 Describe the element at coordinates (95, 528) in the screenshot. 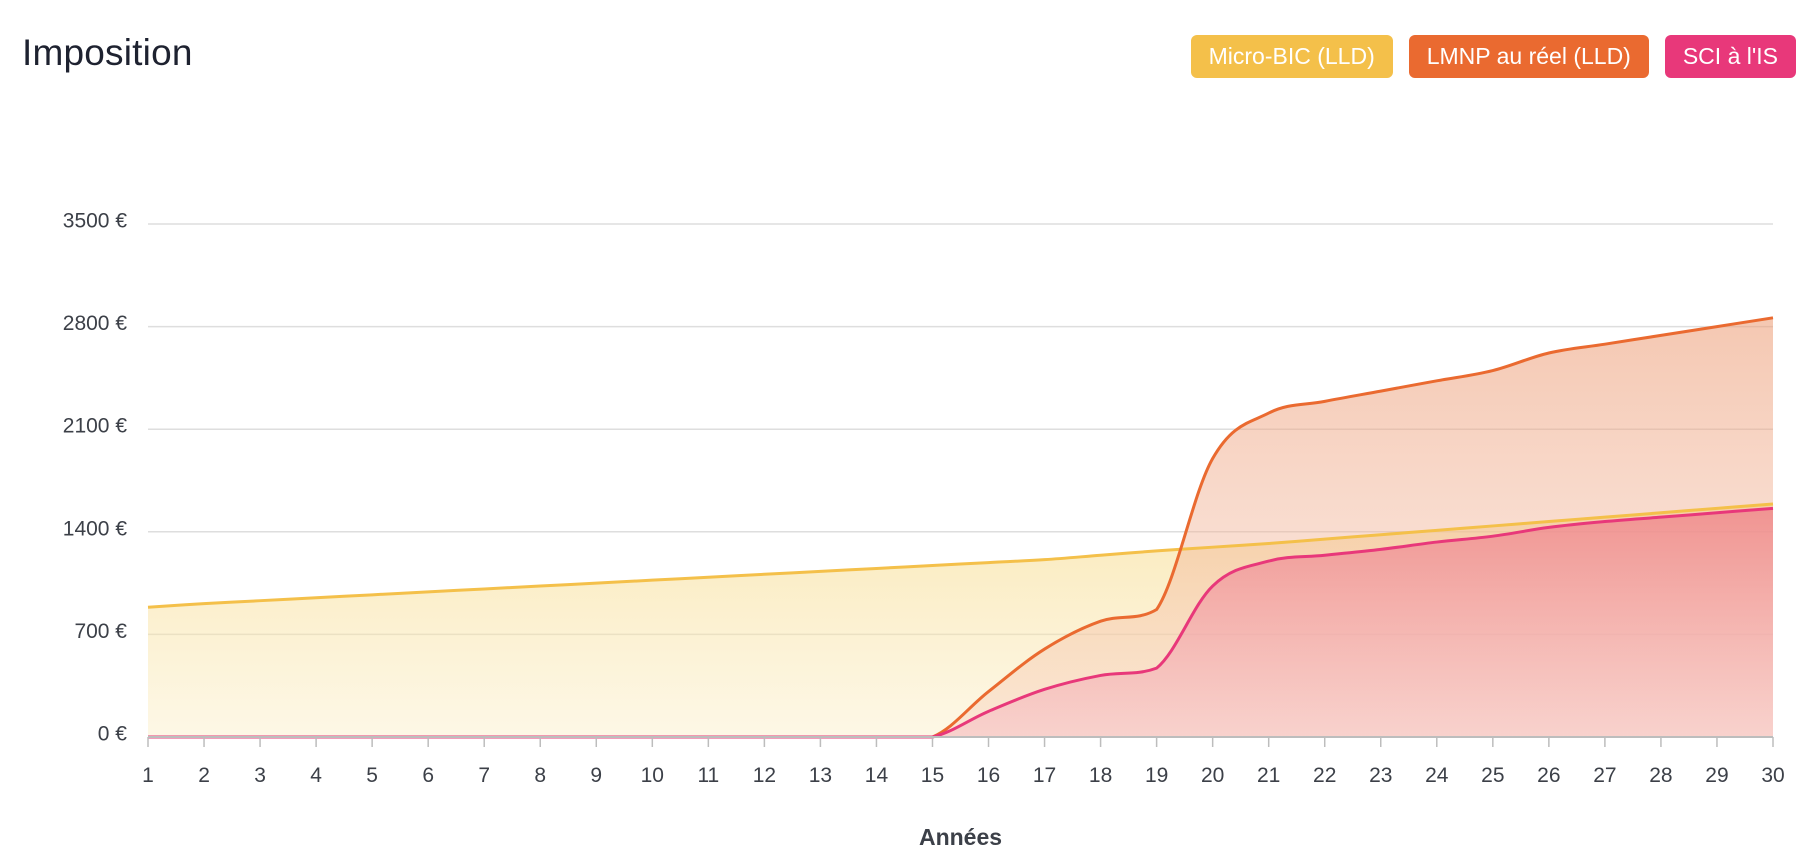

I see `y-tick-label: 1400 €` at that location.